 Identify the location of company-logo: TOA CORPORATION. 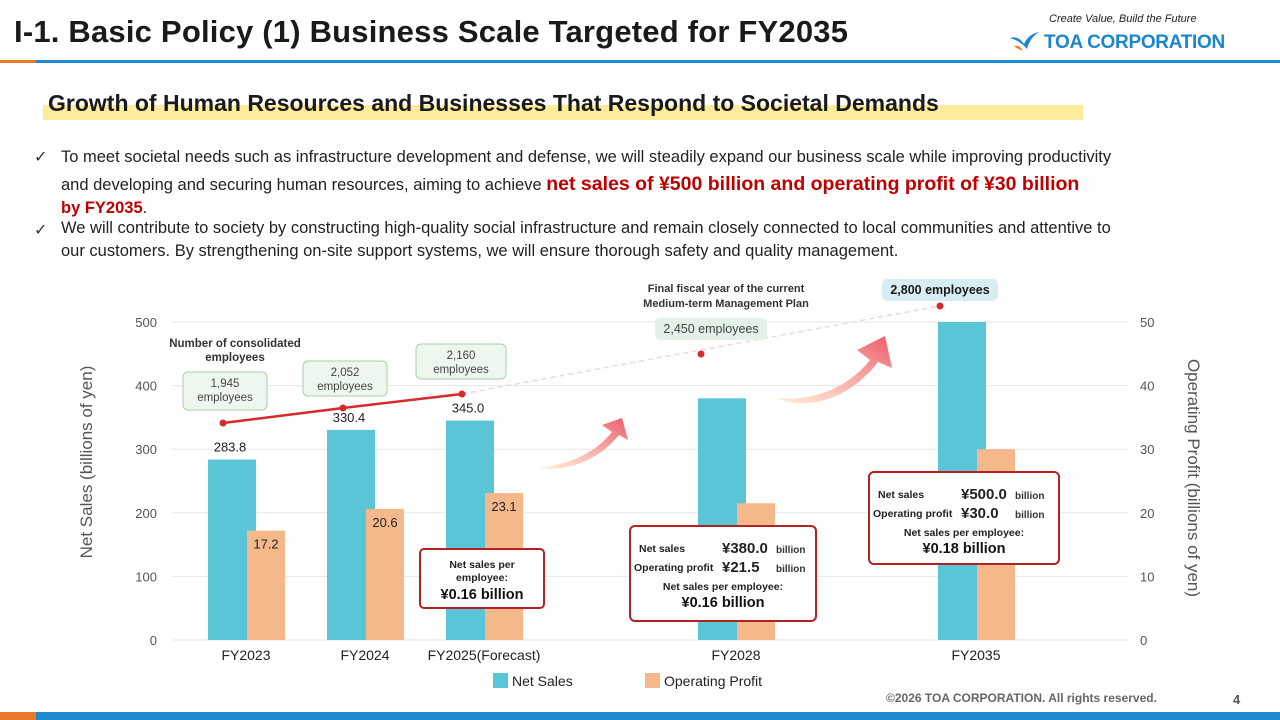
(1116, 43).